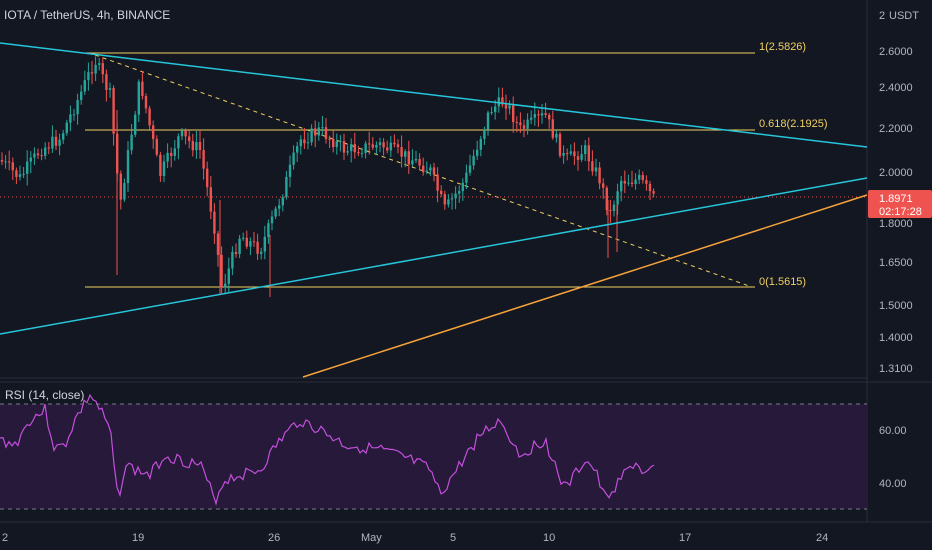  I want to click on price-tick-0: 2.6000, so click(896, 52).